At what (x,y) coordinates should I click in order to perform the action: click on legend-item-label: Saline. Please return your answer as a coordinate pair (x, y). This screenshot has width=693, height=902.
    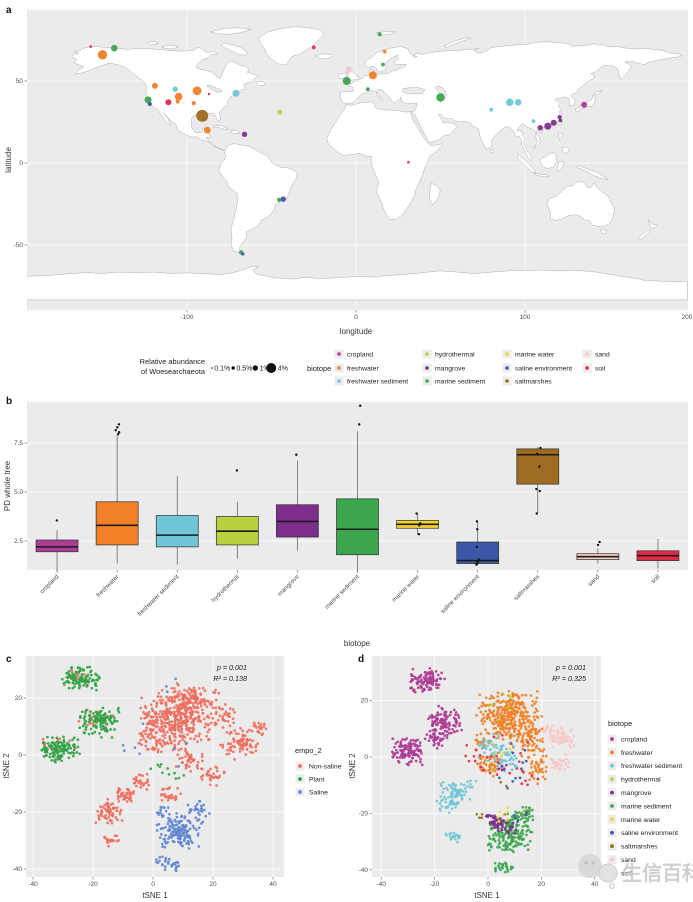
    Looking at the image, I should click on (318, 792).